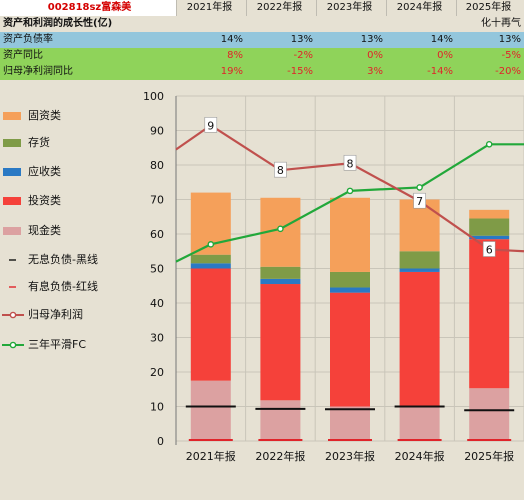 The width and height of the screenshot is (524, 500). What do you see at coordinates (349, 7) in the screenshot?
I see `year-header: 2023年报` at bounding box center [349, 7].